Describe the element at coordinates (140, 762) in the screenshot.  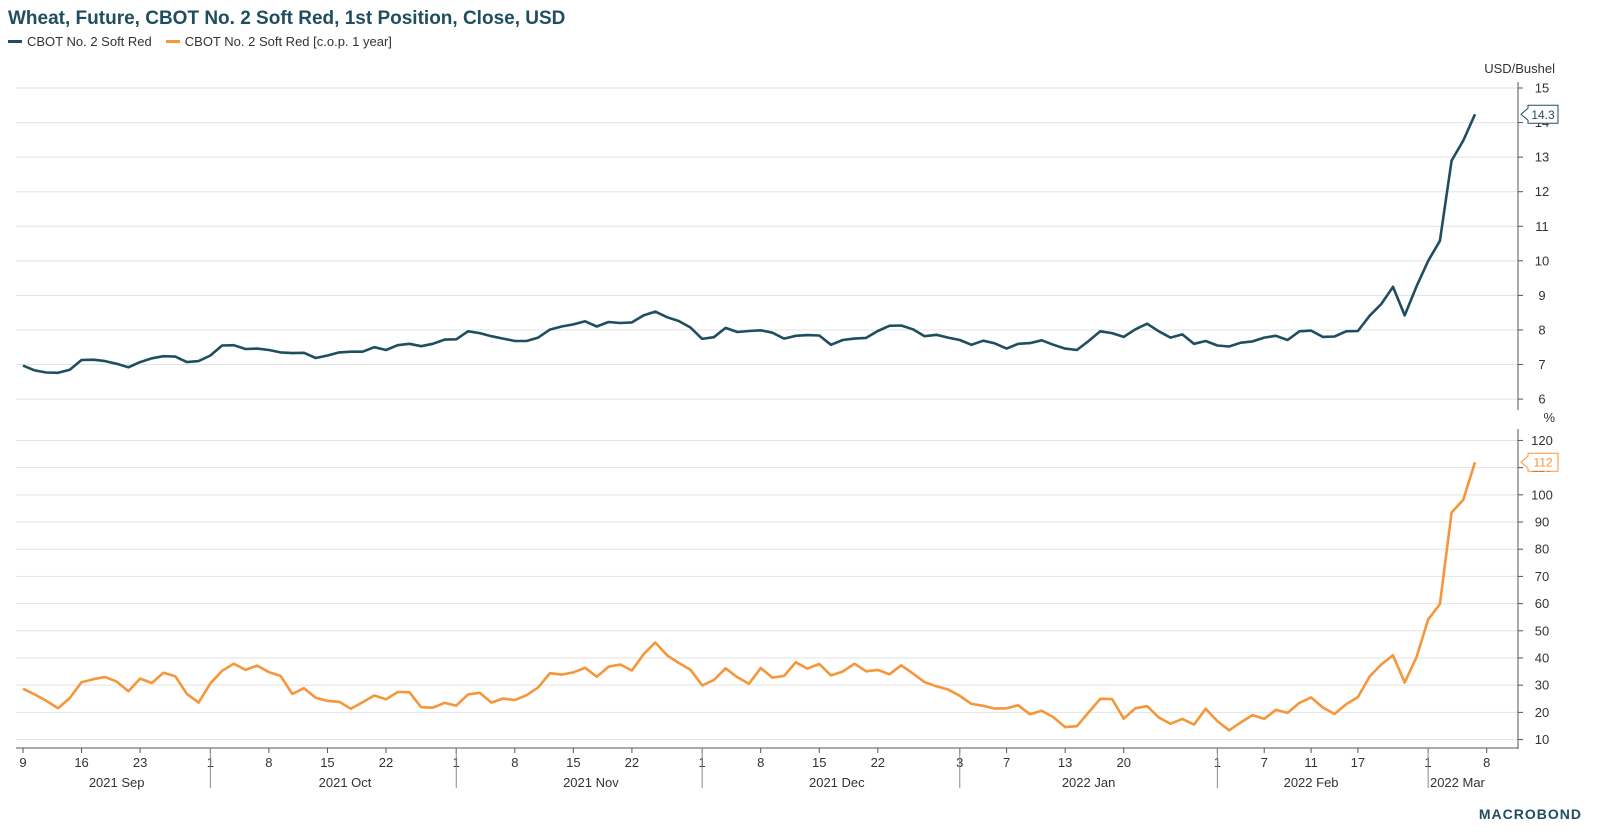
I see `x-tick-label: 23` at that location.